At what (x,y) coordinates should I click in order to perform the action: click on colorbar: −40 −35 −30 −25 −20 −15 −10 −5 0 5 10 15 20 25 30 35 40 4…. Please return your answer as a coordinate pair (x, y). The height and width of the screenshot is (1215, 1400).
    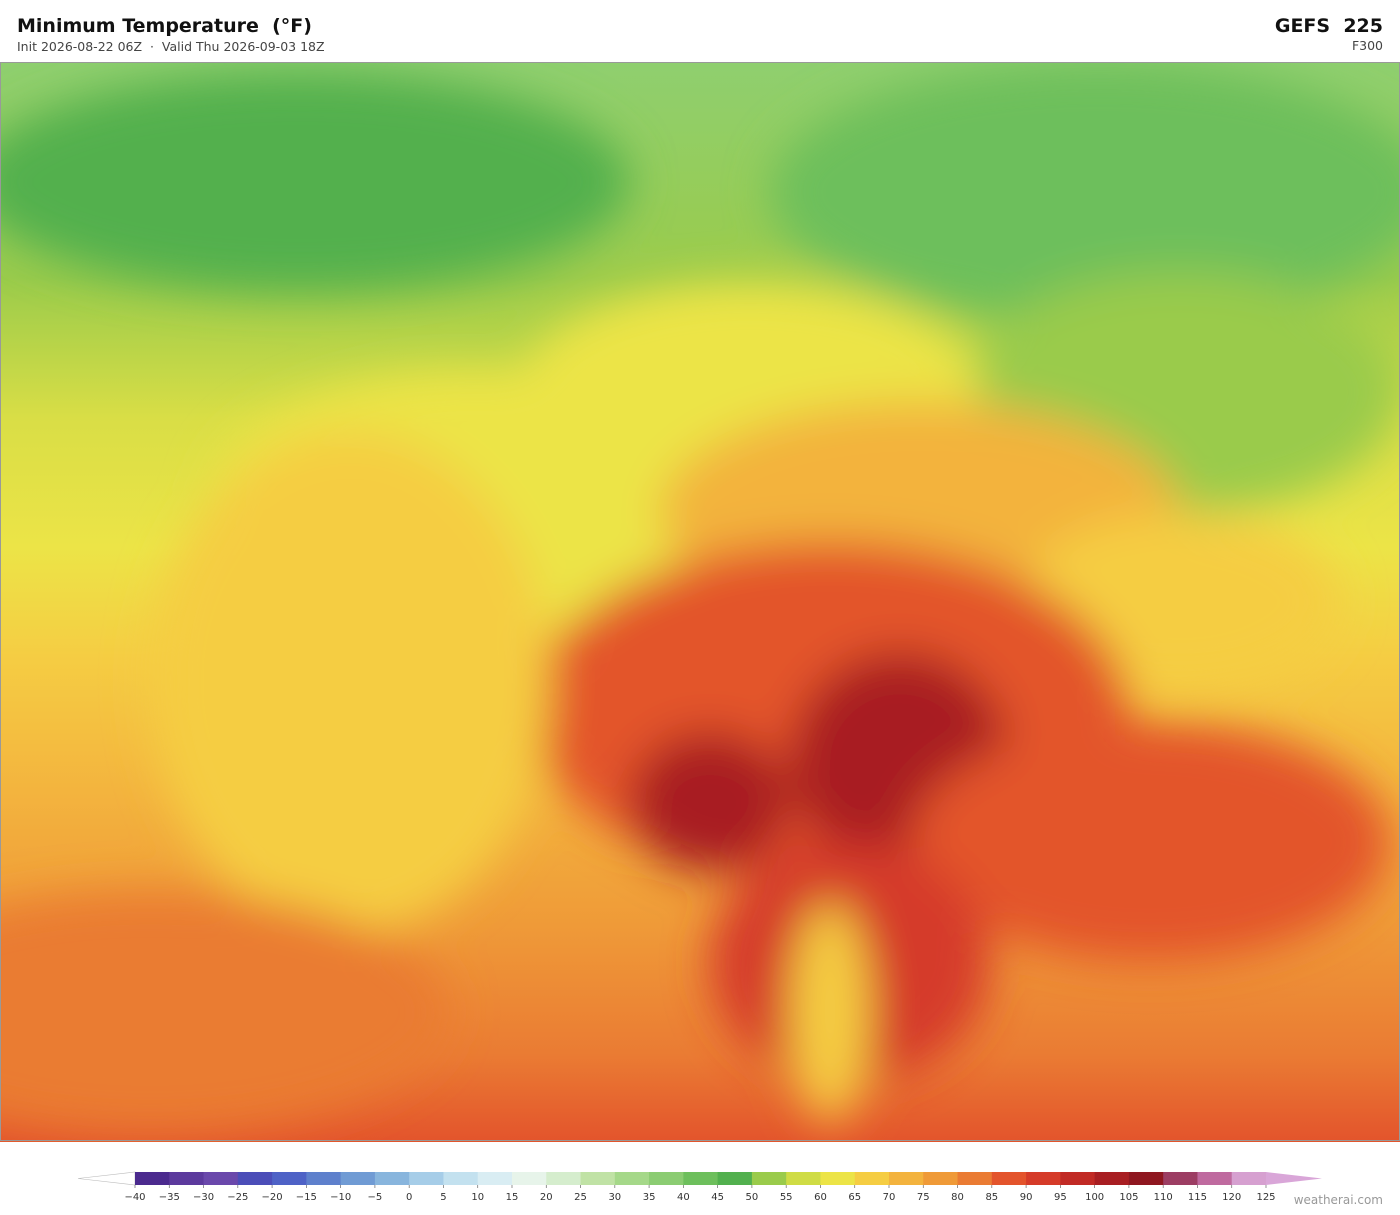
    Looking at the image, I should click on (699, 1187).